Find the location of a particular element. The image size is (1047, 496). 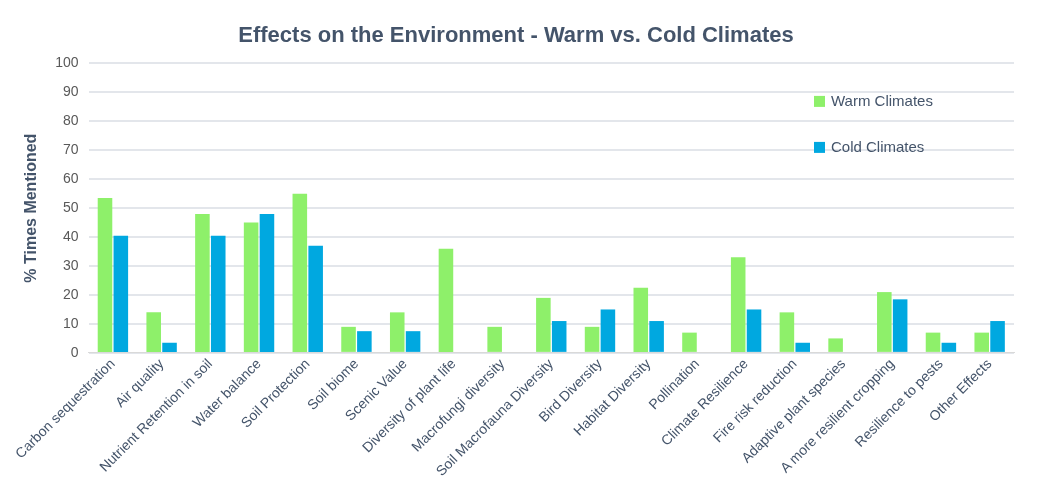

y-tick-label: 50 is located at coordinates (70, 207).